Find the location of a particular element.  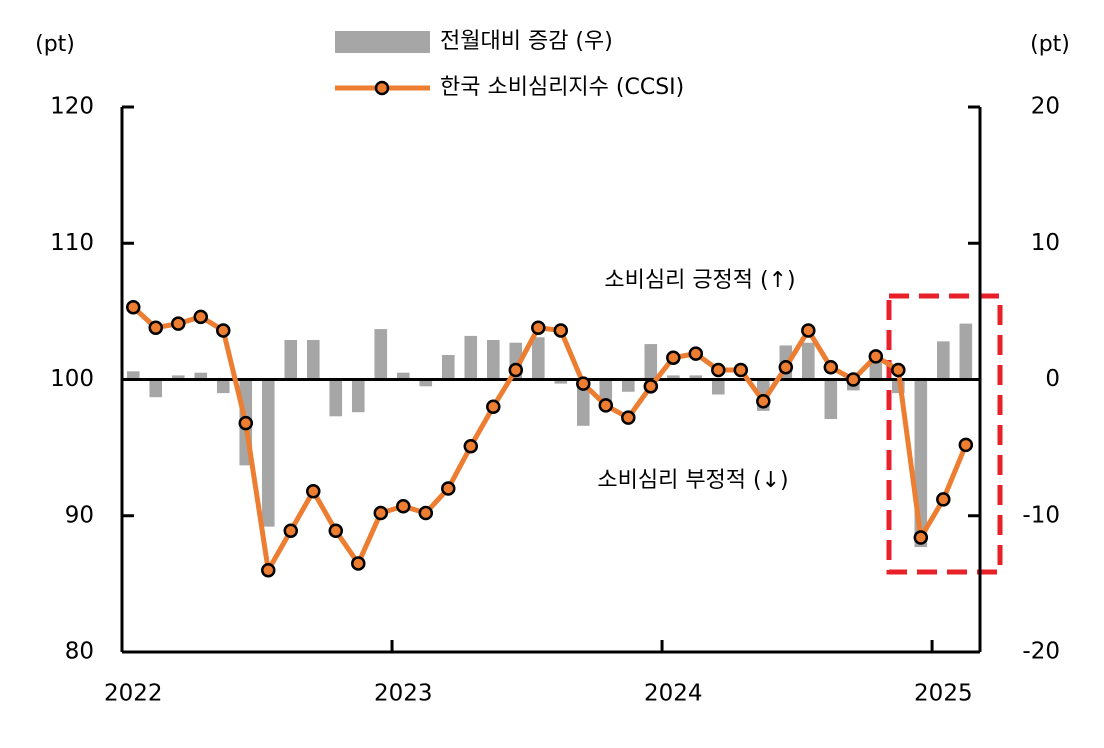

highlight-box is located at coordinates (944, 434).